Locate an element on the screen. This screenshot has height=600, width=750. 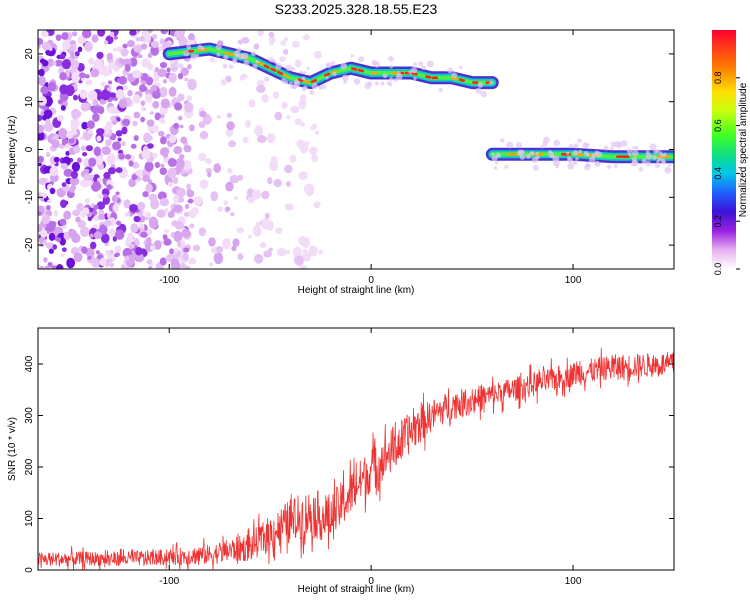
spectrogram-x-tick-label: 0 is located at coordinates (371, 280).